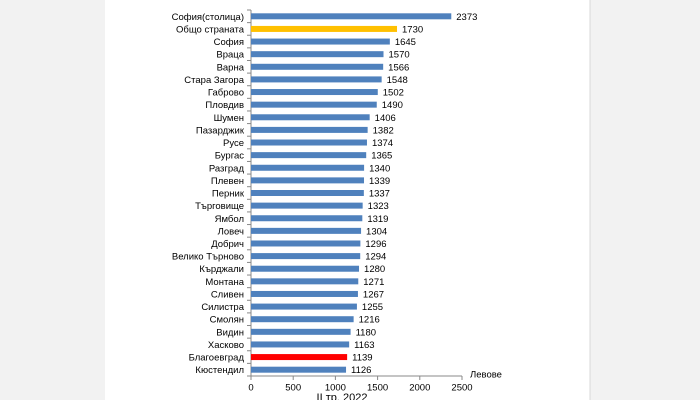 The width and height of the screenshot is (700, 400). Describe the element at coordinates (335, 388) in the screenshot. I see `x-tick-label: 1000` at that location.